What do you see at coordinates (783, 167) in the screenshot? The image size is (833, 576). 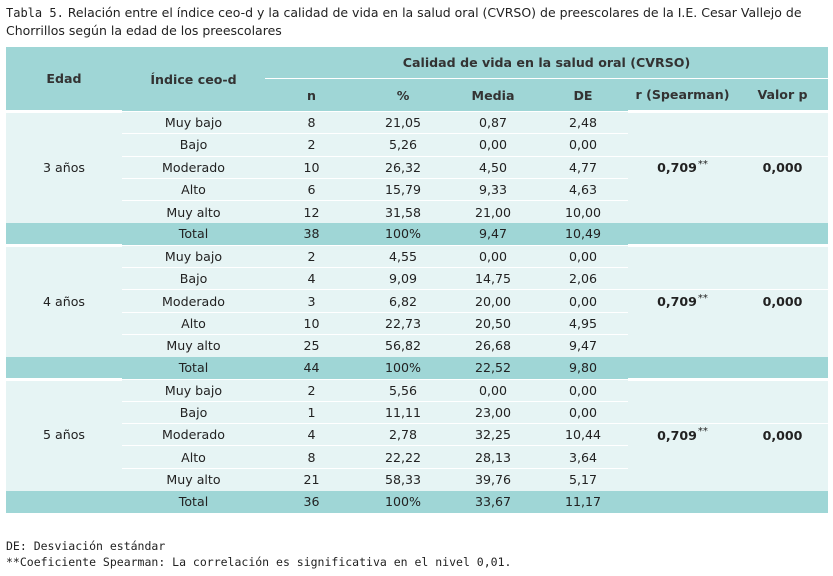 I see `cell-valor-p: 0,000` at bounding box center [783, 167].